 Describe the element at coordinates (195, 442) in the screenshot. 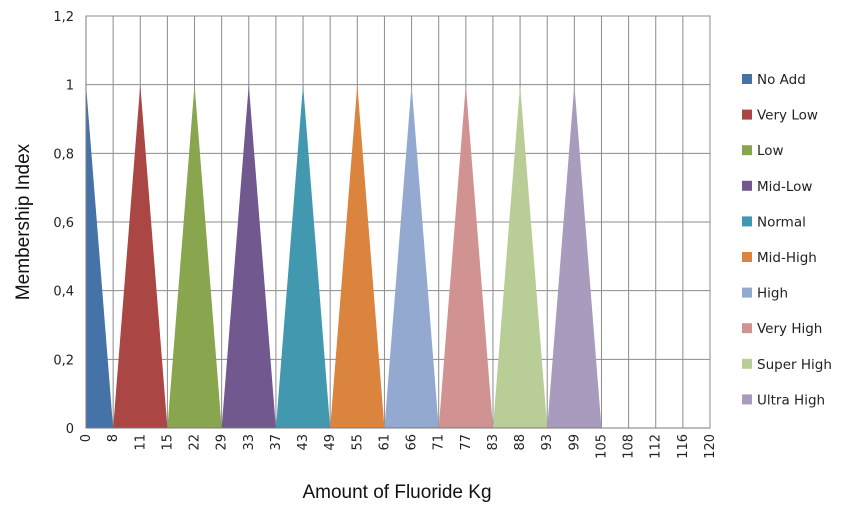

I see `x-tick-label: 22` at that location.